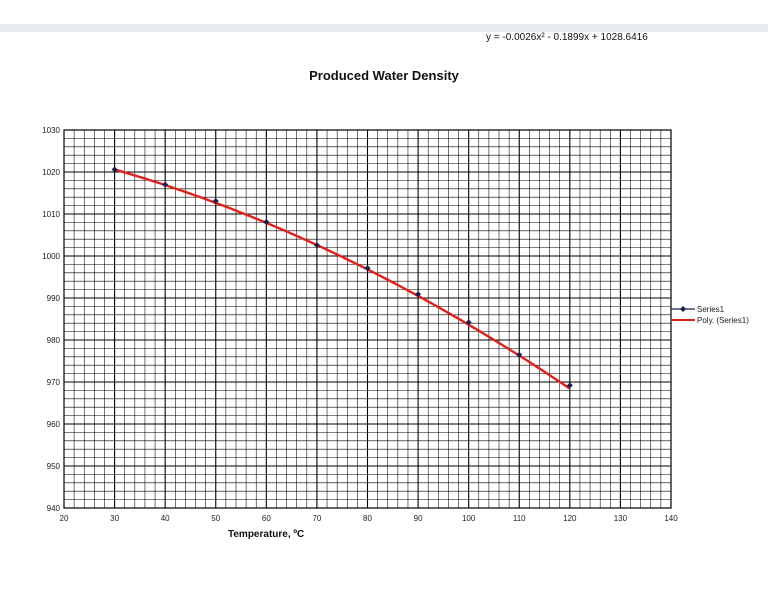 This screenshot has width=768, height=594. What do you see at coordinates (51, 172) in the screenshot?
I see `y-tick-label: 1020` at bounding box center [51, 172].